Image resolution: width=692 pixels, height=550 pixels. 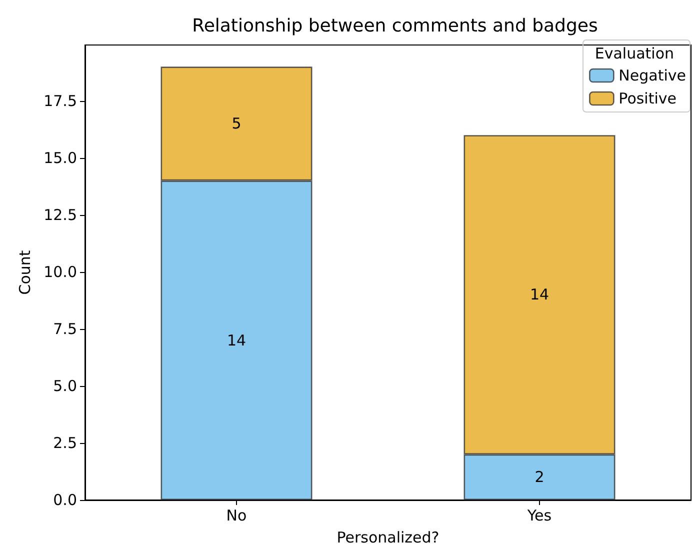 What do you see at coordinates (634, 53) in the screenshot?
I see `legend-title: Evaluation` at bounding box center [634, 53].